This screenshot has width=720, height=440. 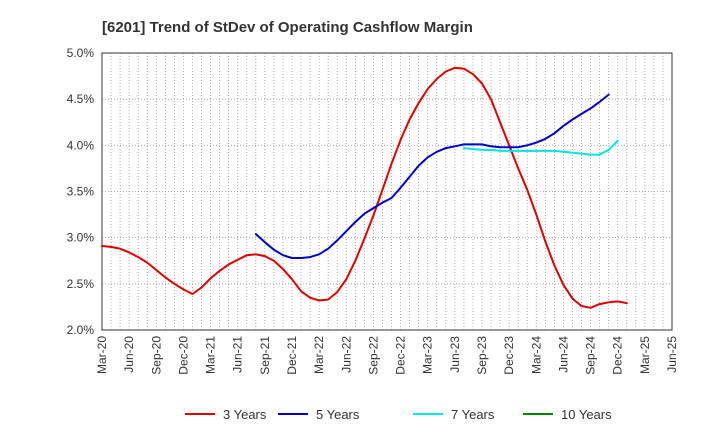 What do you see at coordinates (346, 354) in the screenshot?
I see `x-tick-label: Jun-22` at bounding box center [346, 354].